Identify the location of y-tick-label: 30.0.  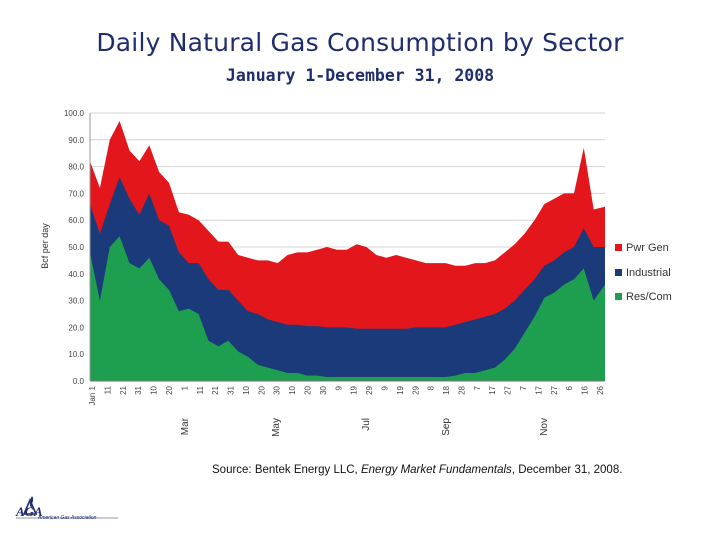
(76, 301).